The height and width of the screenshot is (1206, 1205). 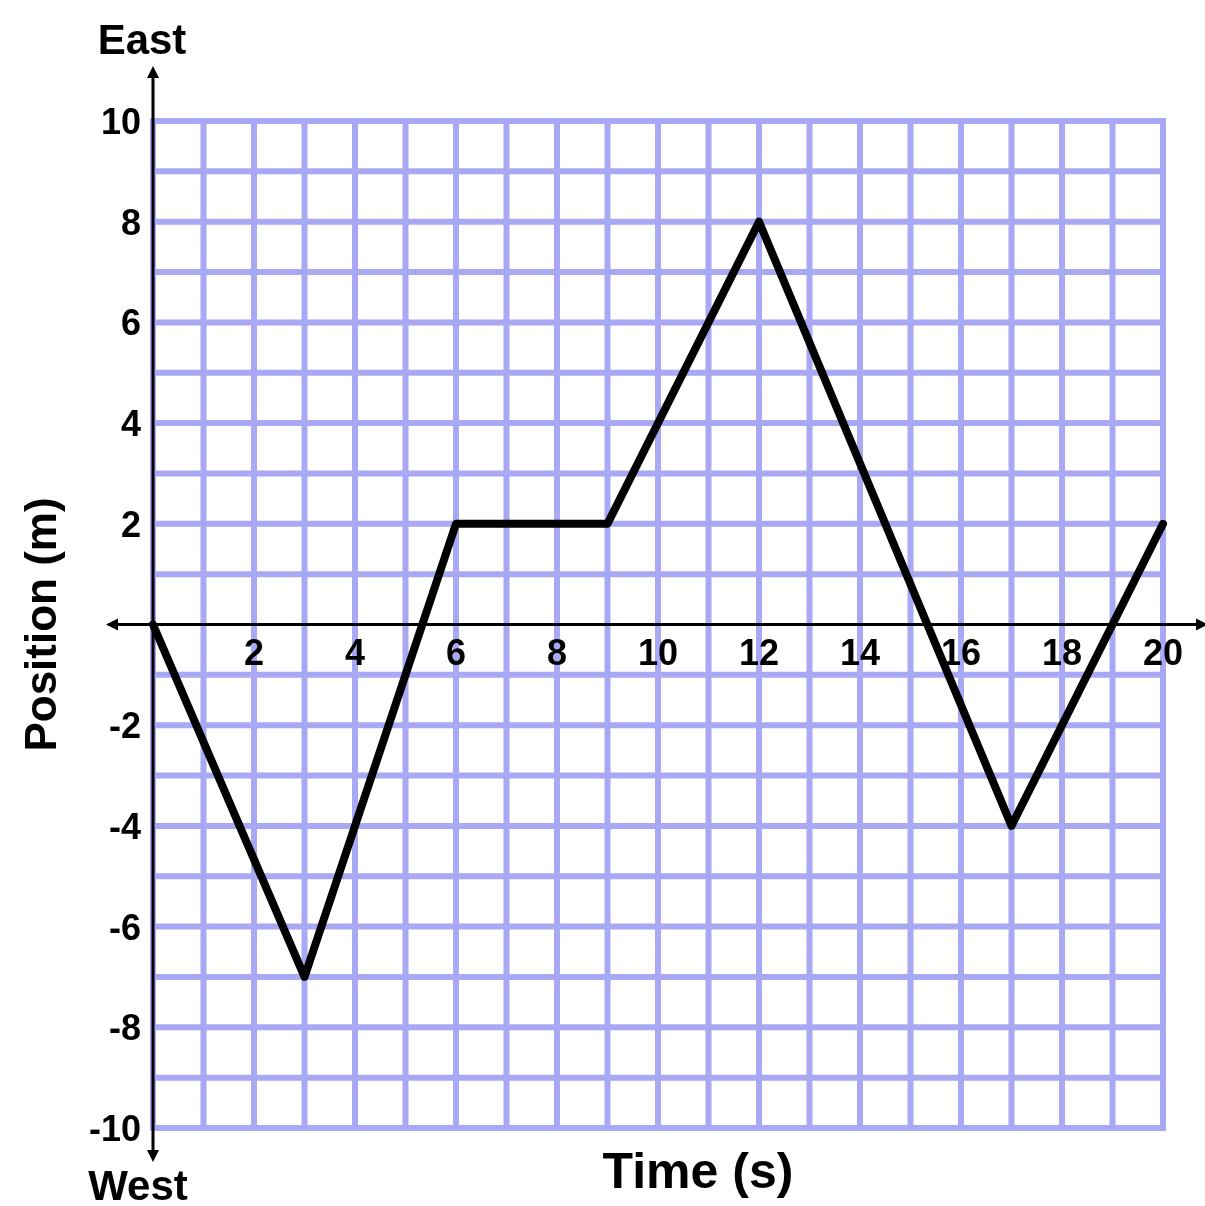 I want to click on y-tick-label: 2, so click(x=130, y=524).